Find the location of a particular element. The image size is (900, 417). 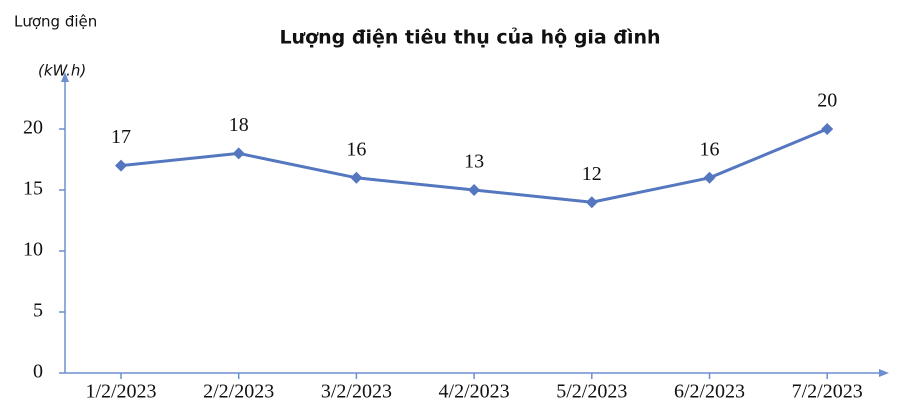

x-tick-label: 6/2/2023 is located at coordinates (709, 392).